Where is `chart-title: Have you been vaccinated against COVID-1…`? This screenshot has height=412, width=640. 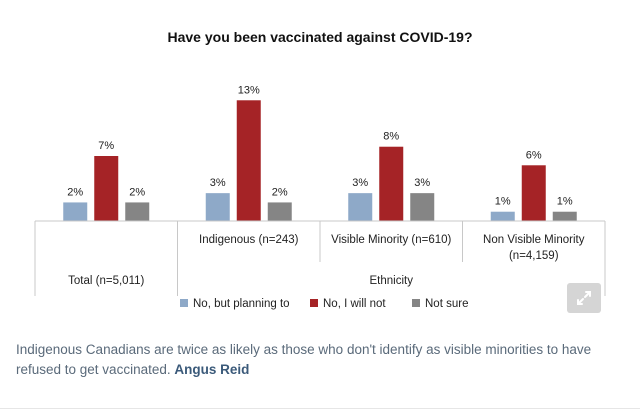 chart-title: Have you been vaccinated against COVID-1… is located at coordinates (320, 37).